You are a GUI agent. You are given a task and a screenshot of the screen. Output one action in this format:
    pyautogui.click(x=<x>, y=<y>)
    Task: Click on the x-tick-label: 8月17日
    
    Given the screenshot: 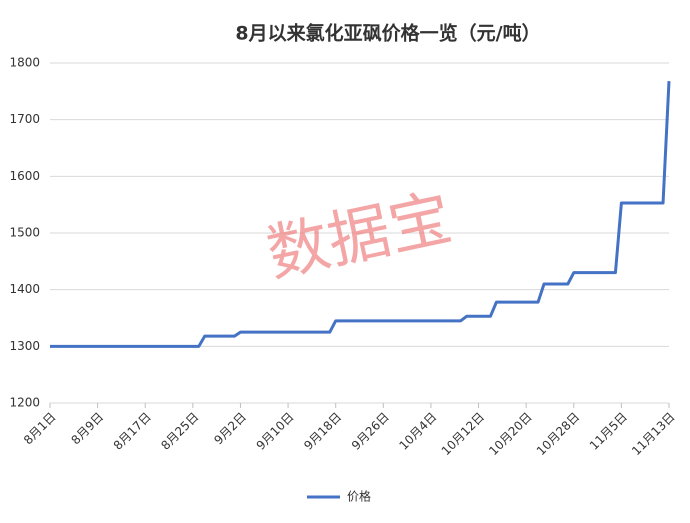 What is the action you would take?
    pyautogui.click(x=132, y=431)
    